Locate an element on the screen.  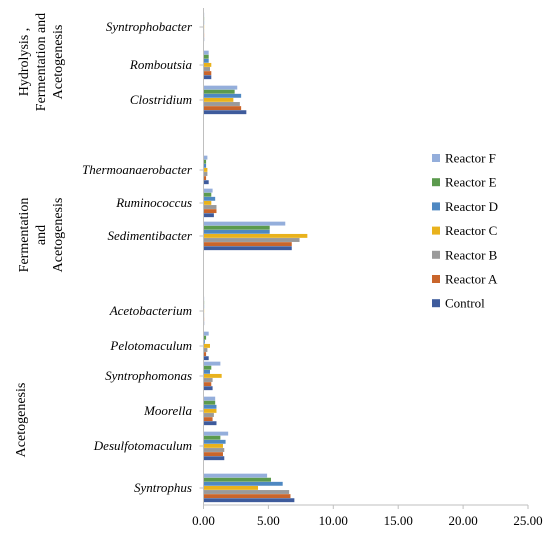
group-label-3: Hydrolysis , Fermentation and Acetogenesis is located at coordinates (41, 62).